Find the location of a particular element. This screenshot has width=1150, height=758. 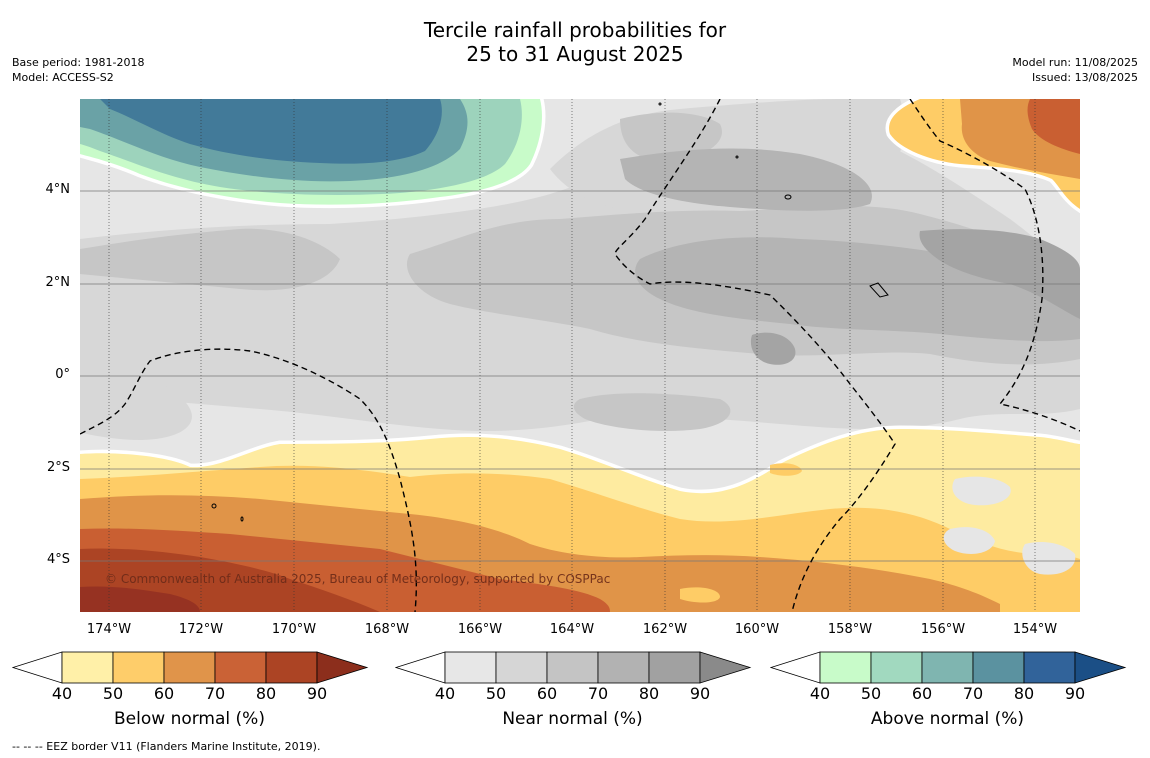

near-normal-50-region is located at coordinates (136, 404).